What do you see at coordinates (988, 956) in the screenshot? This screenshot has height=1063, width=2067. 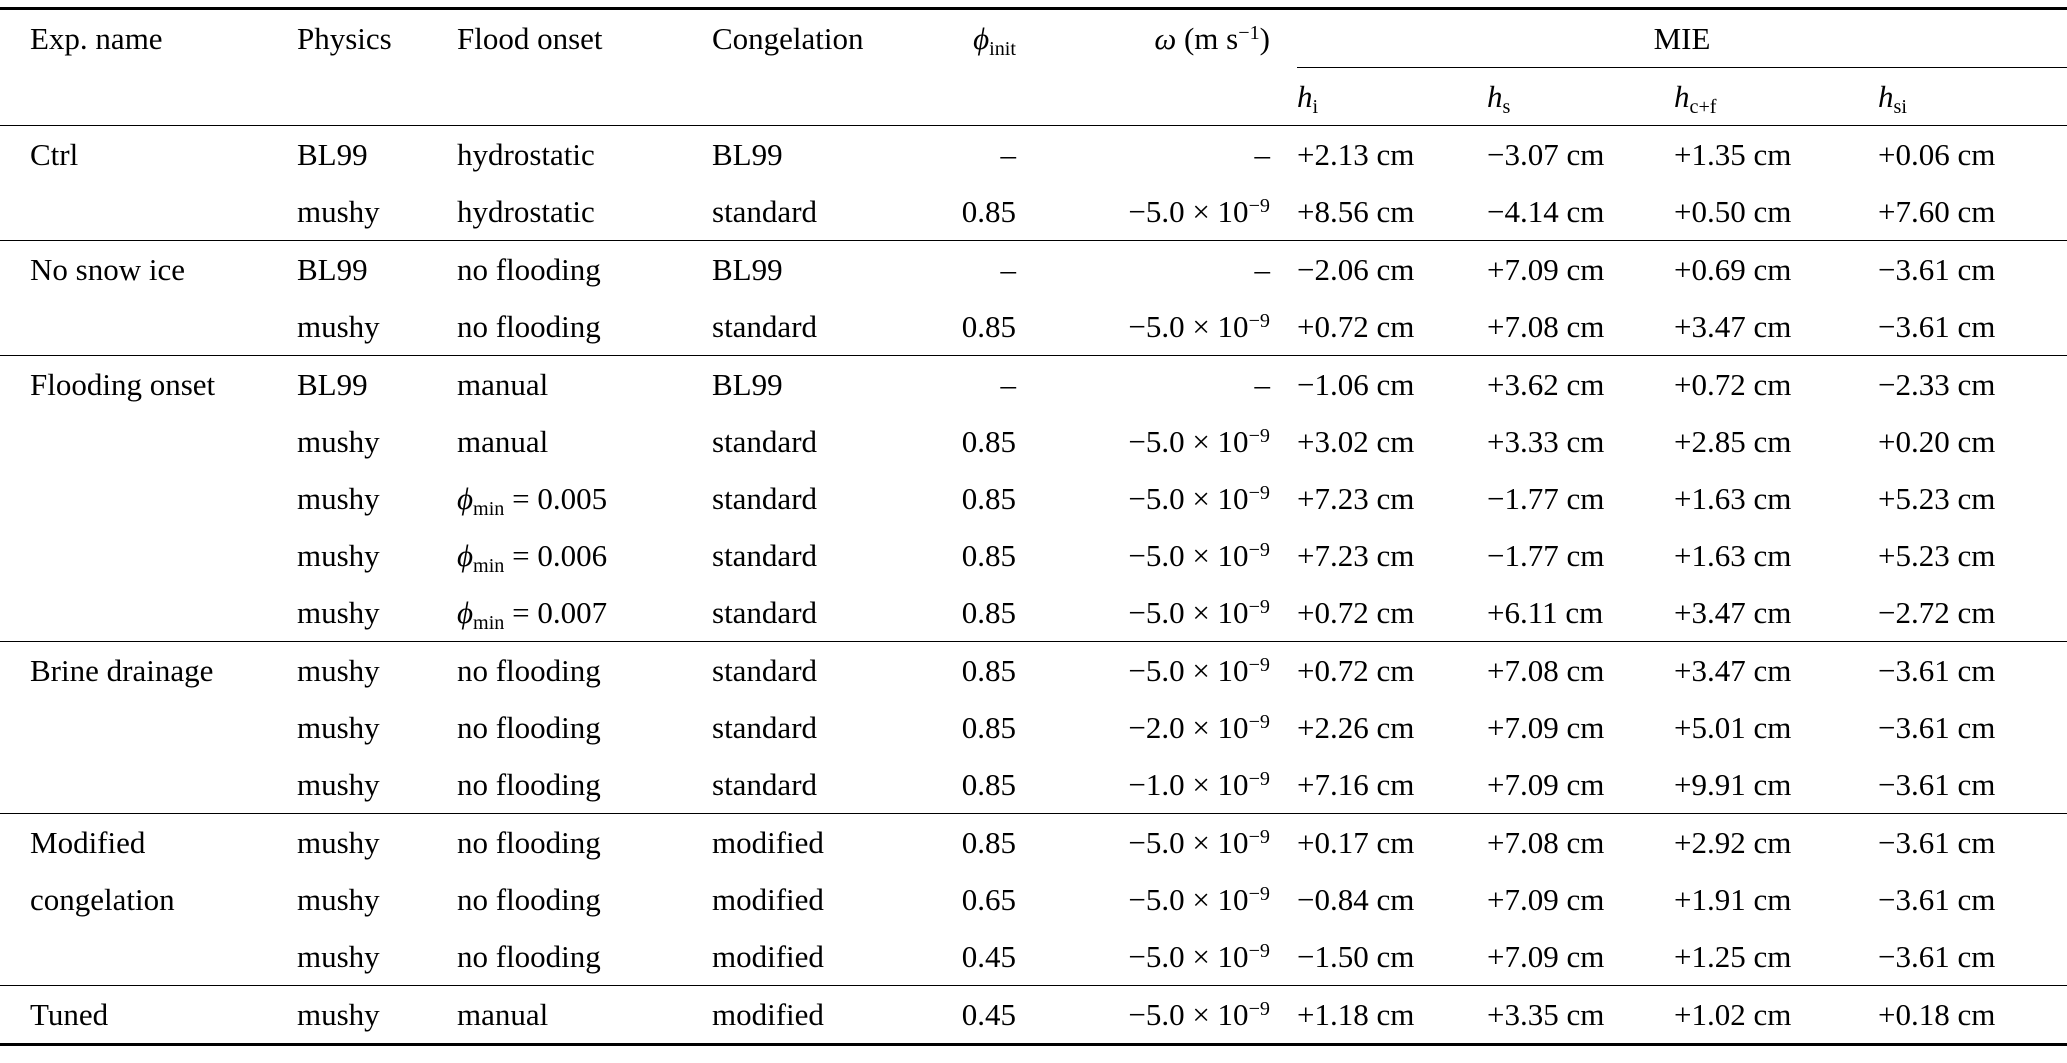 I see `cell-phi-init: 0.45` at bounding box center [988, 956].